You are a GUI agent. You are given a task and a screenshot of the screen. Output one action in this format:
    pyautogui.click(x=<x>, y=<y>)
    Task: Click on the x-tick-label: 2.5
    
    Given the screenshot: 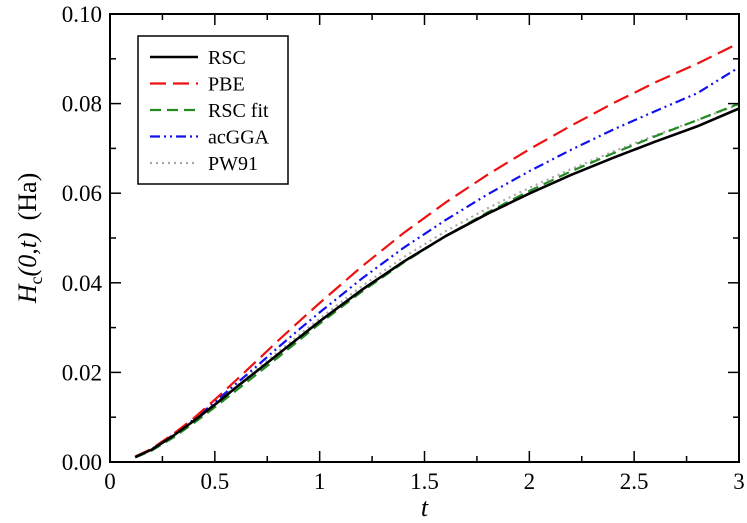 What is the action you would take?
    pyautogui.click(x=634, y=481)
    